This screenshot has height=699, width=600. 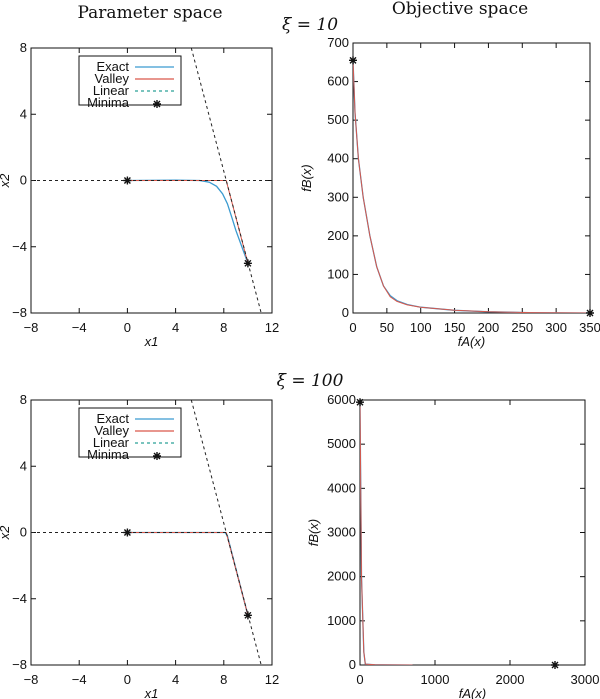 What do you see at coordinates (556, 327) in the screenshot?
I see `x-tick-label: 300` at bounding box center [556, 327].